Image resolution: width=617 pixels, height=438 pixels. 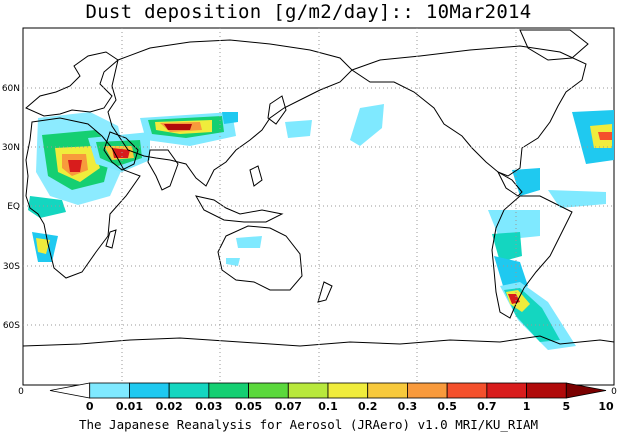 I want to click on africa-coastline, so click(x=83, y=198).